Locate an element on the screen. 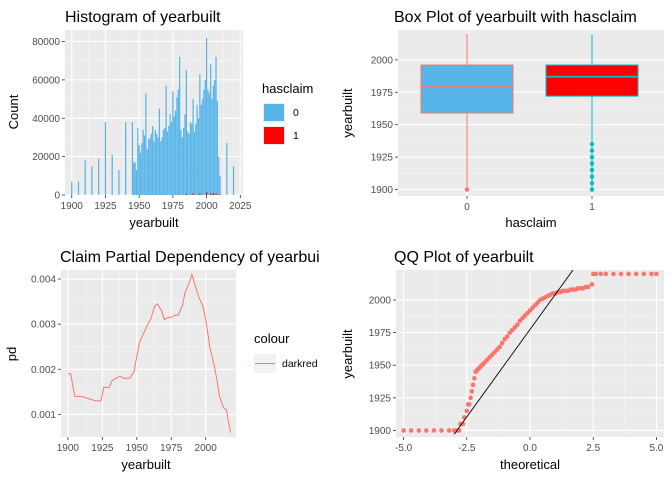 The height and width of the screenshot is (480, 672). x-tick-label: 1975 is located at coordinates (171, 448).